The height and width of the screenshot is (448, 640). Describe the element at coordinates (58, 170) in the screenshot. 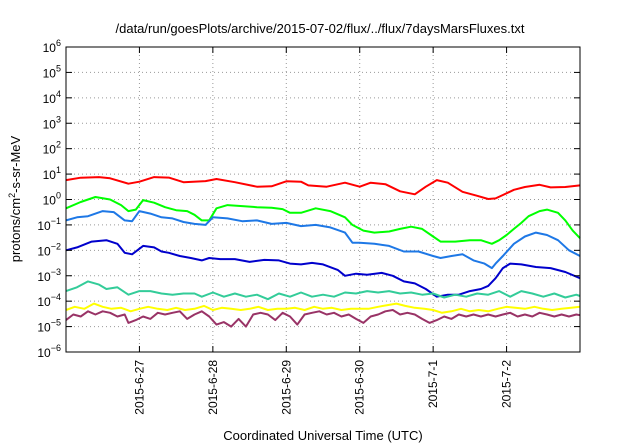

I see `y-tick-label-exp: 1` at that location.